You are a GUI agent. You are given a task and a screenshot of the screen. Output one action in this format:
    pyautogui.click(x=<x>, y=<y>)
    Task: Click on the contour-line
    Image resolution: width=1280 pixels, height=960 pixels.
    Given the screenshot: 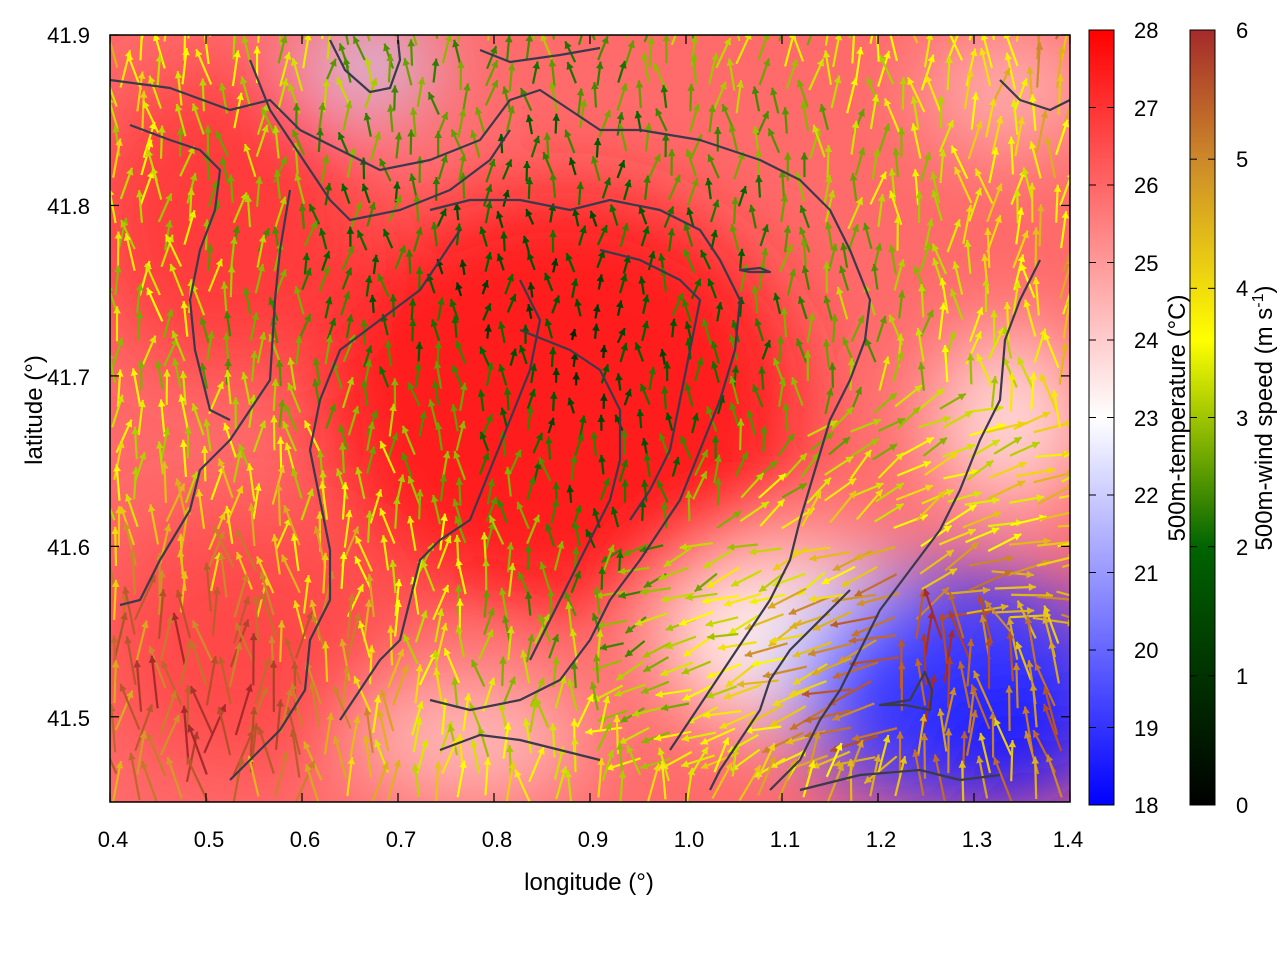 What is the action you would take?
    pyautogui.click(x=365, y=66)
    